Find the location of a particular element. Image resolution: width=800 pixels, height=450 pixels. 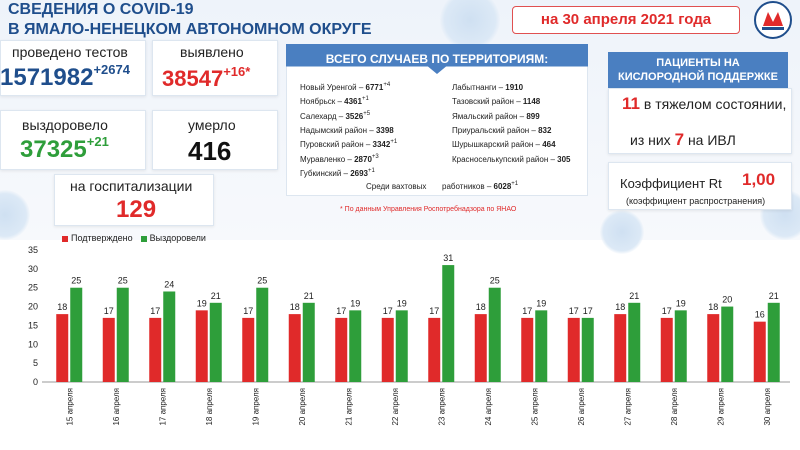

recovered-delta: +21 is located at coordinates (97, 141).